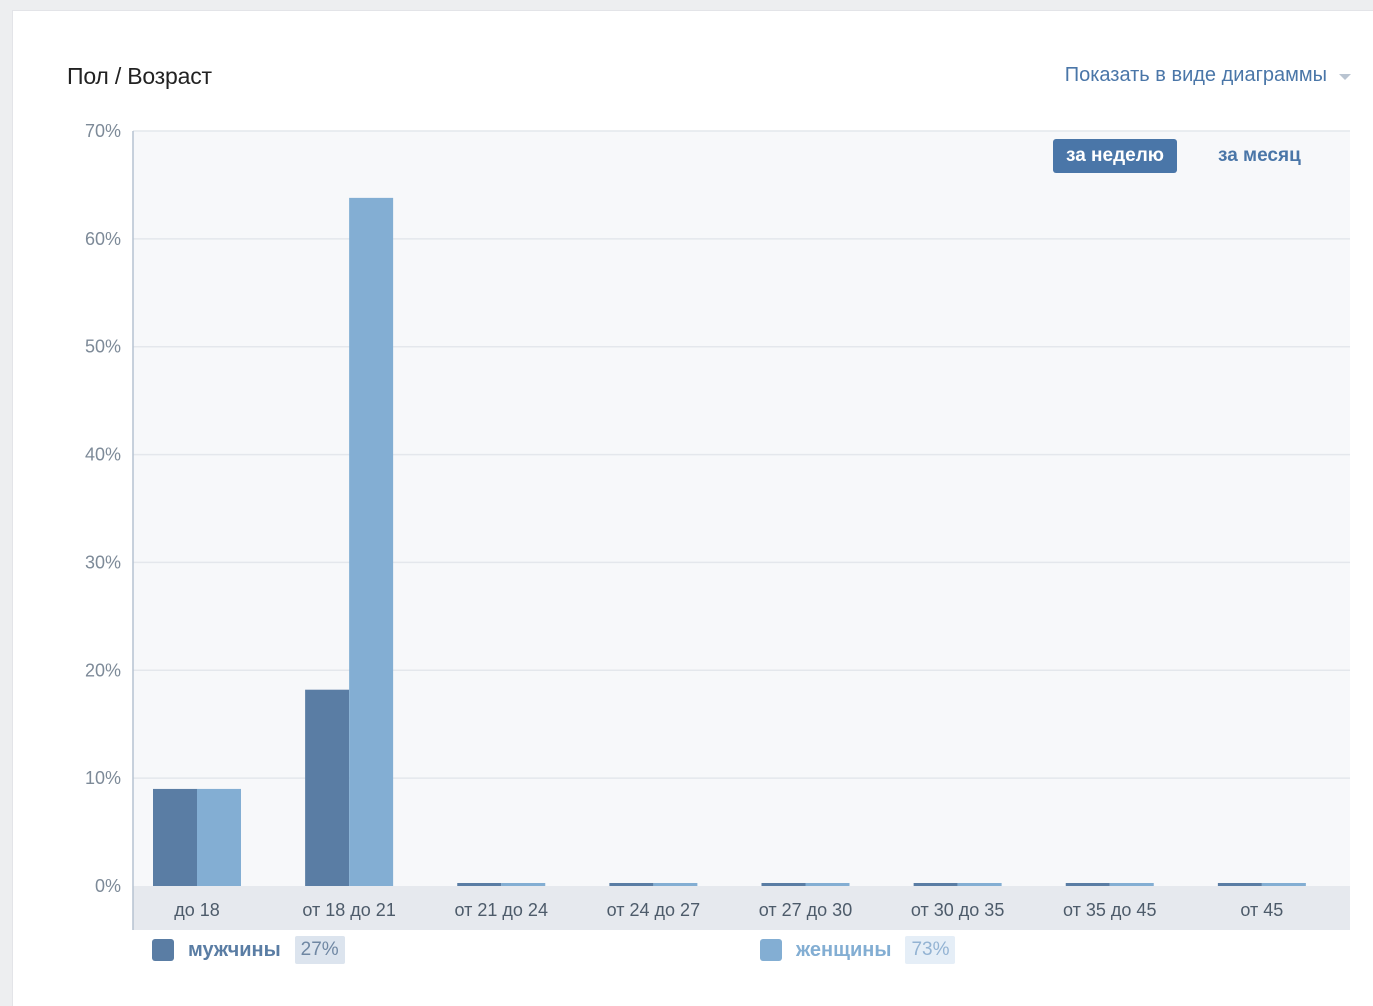  Describe the element at coordinates (103, 670) in the screenshot. I see `y-tick-label: 20%` at that location.